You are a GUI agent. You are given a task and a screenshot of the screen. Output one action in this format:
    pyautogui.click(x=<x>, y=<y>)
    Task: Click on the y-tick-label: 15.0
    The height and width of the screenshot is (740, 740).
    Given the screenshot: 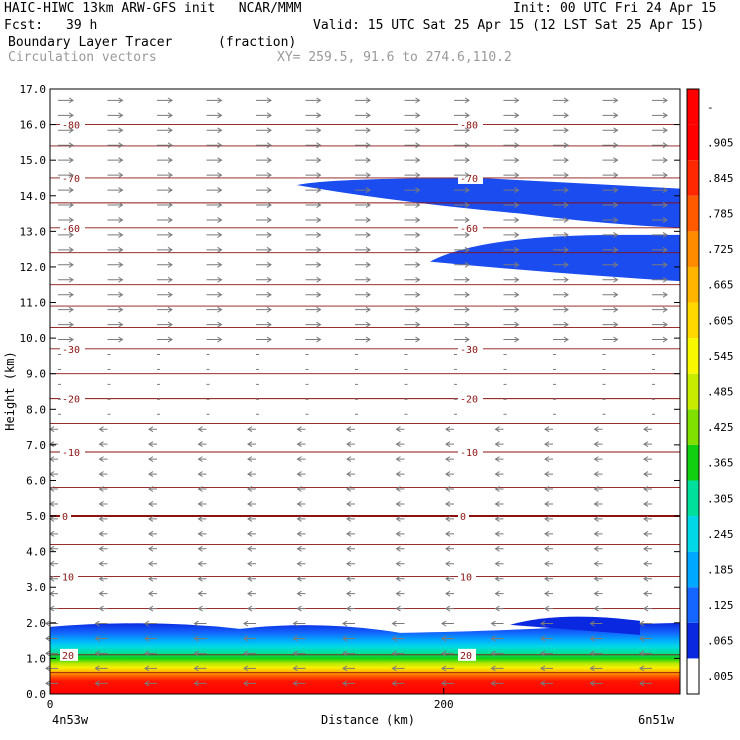 What is the action you would take?
    pyautogui.click(x=33, y=160)
    